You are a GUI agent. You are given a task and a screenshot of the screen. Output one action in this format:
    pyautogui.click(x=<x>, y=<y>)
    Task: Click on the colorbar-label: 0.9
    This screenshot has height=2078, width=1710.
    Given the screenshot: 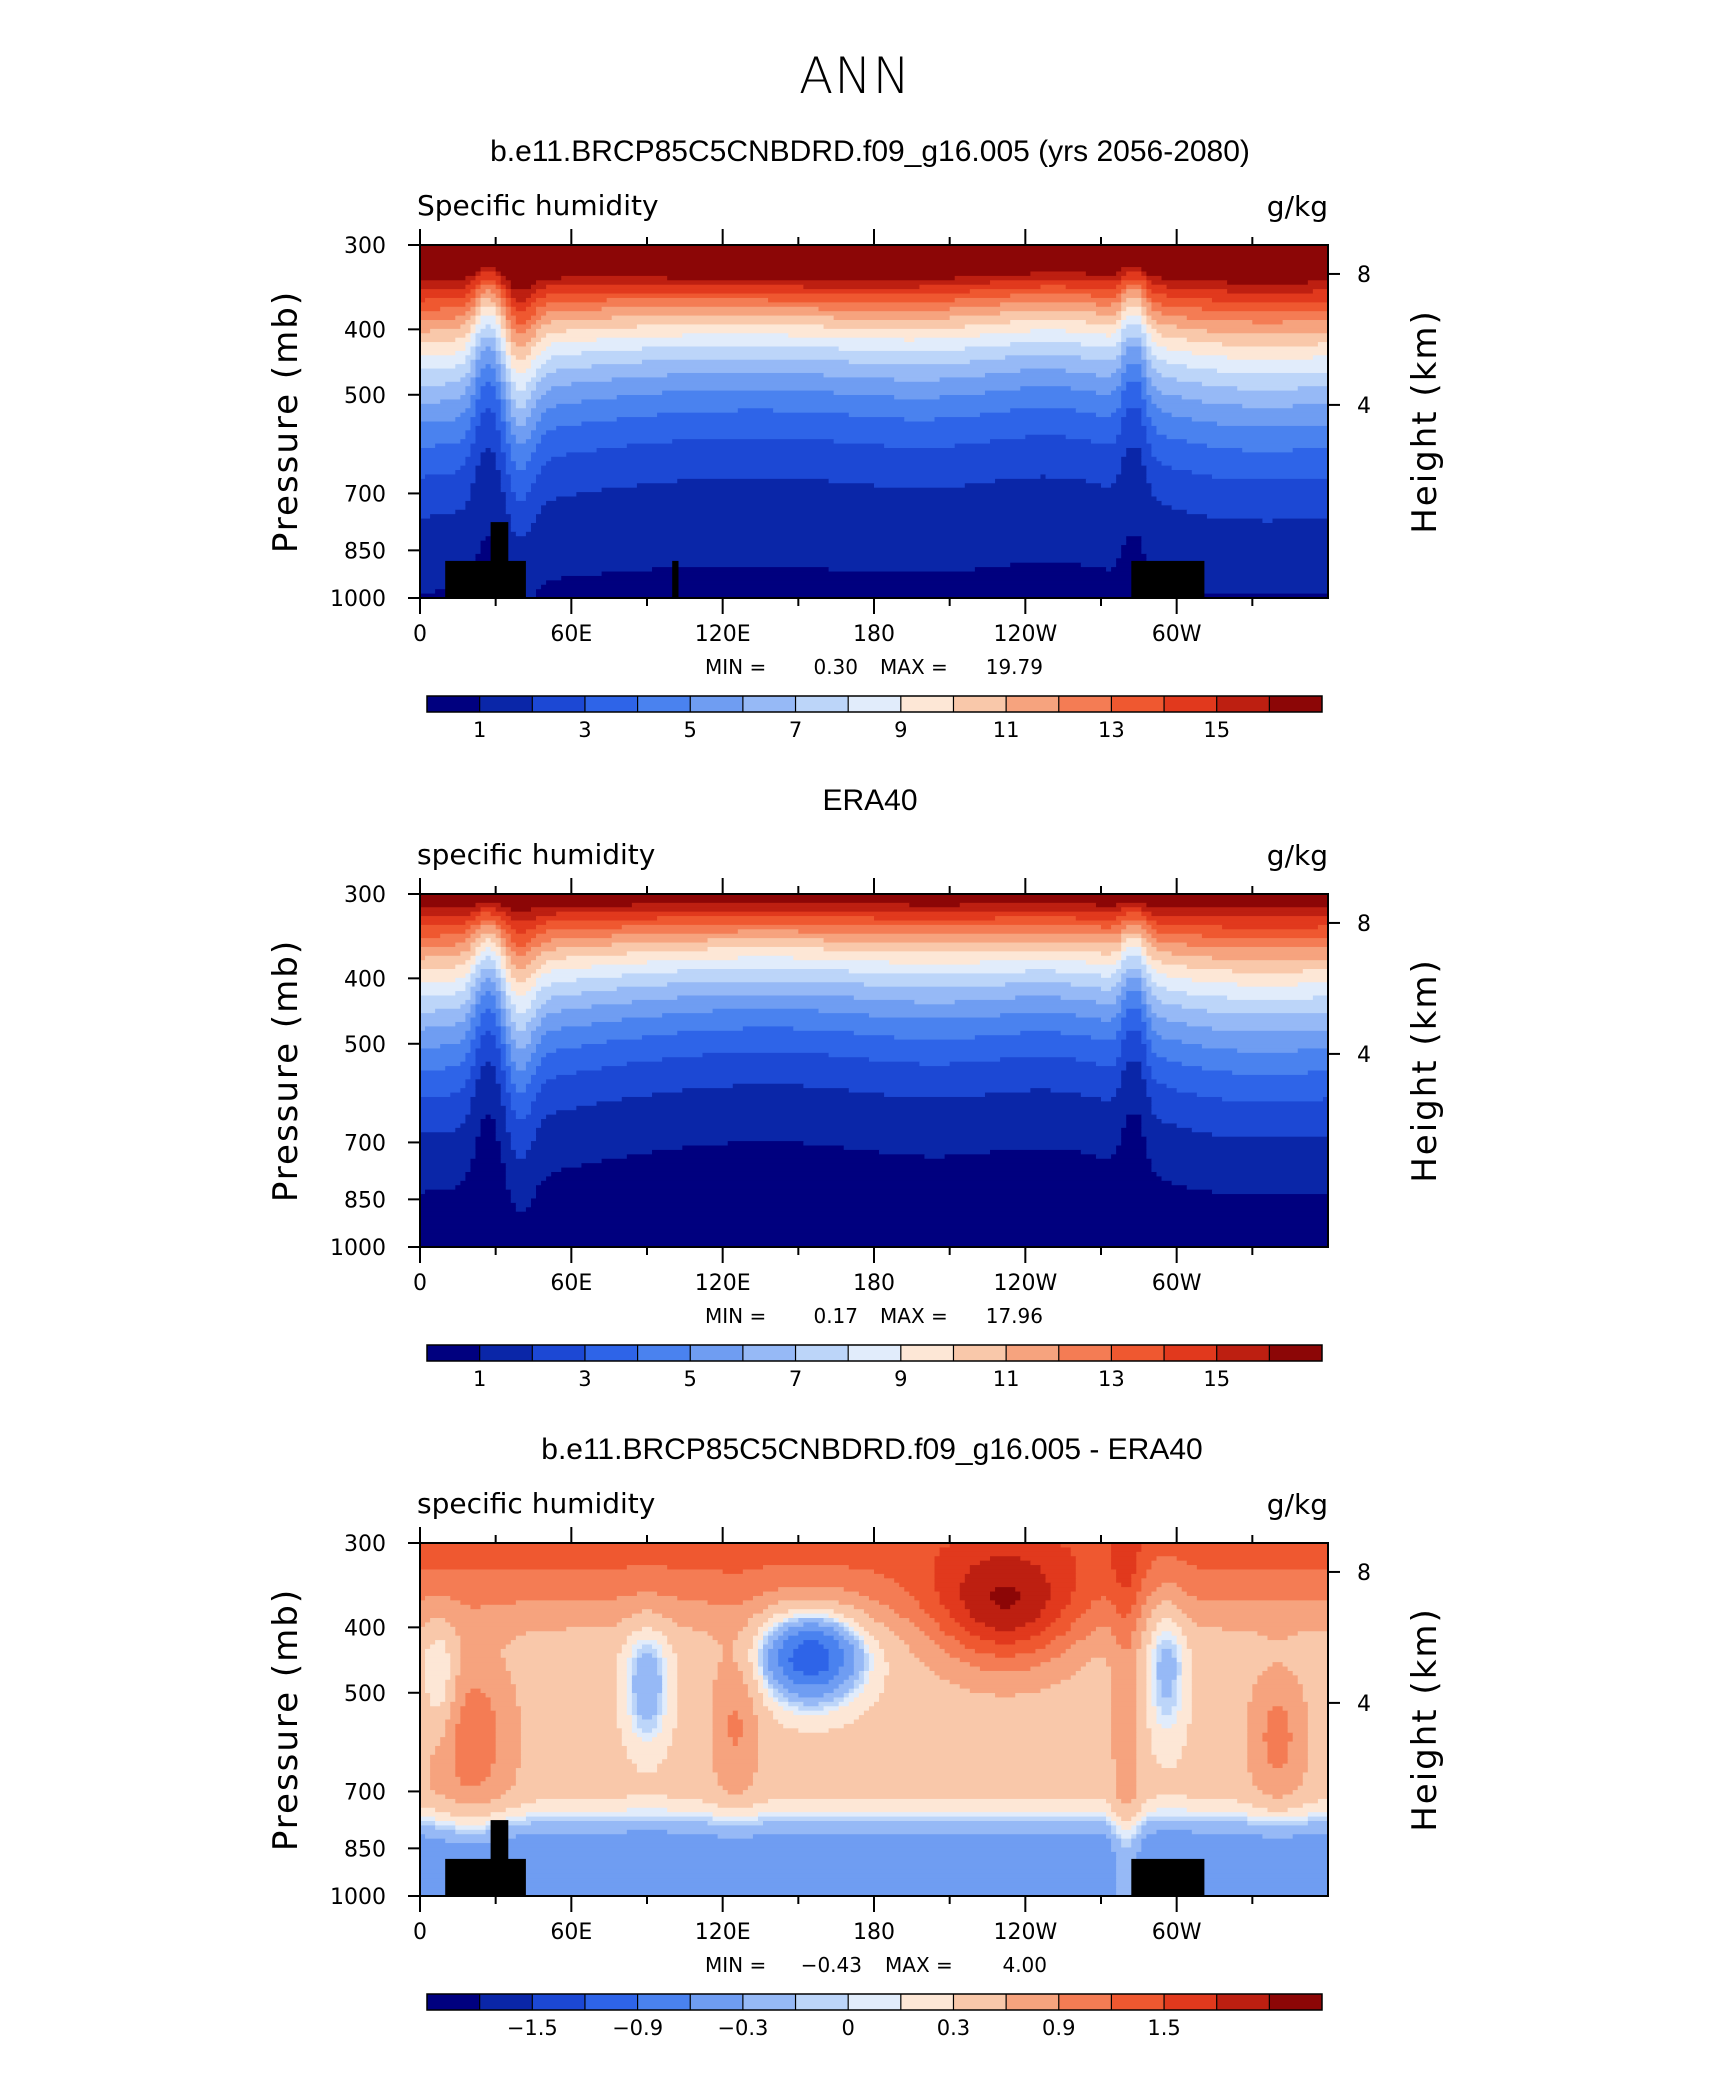 What is the action you would take?
    pyautogui.click(x=1058, y=2028)
    